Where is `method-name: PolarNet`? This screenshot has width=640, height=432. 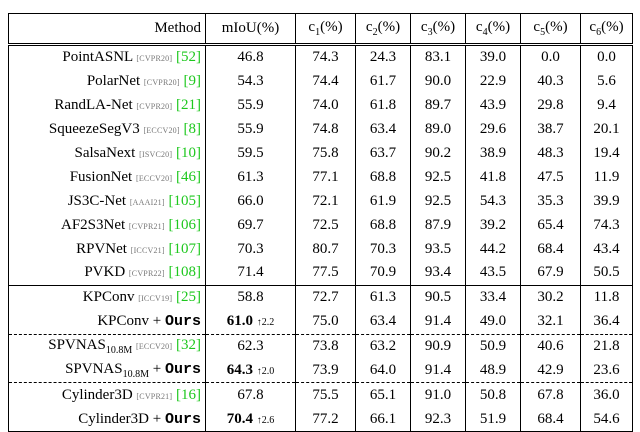 method-name: PolarNet is located at coordinates (113, 81).